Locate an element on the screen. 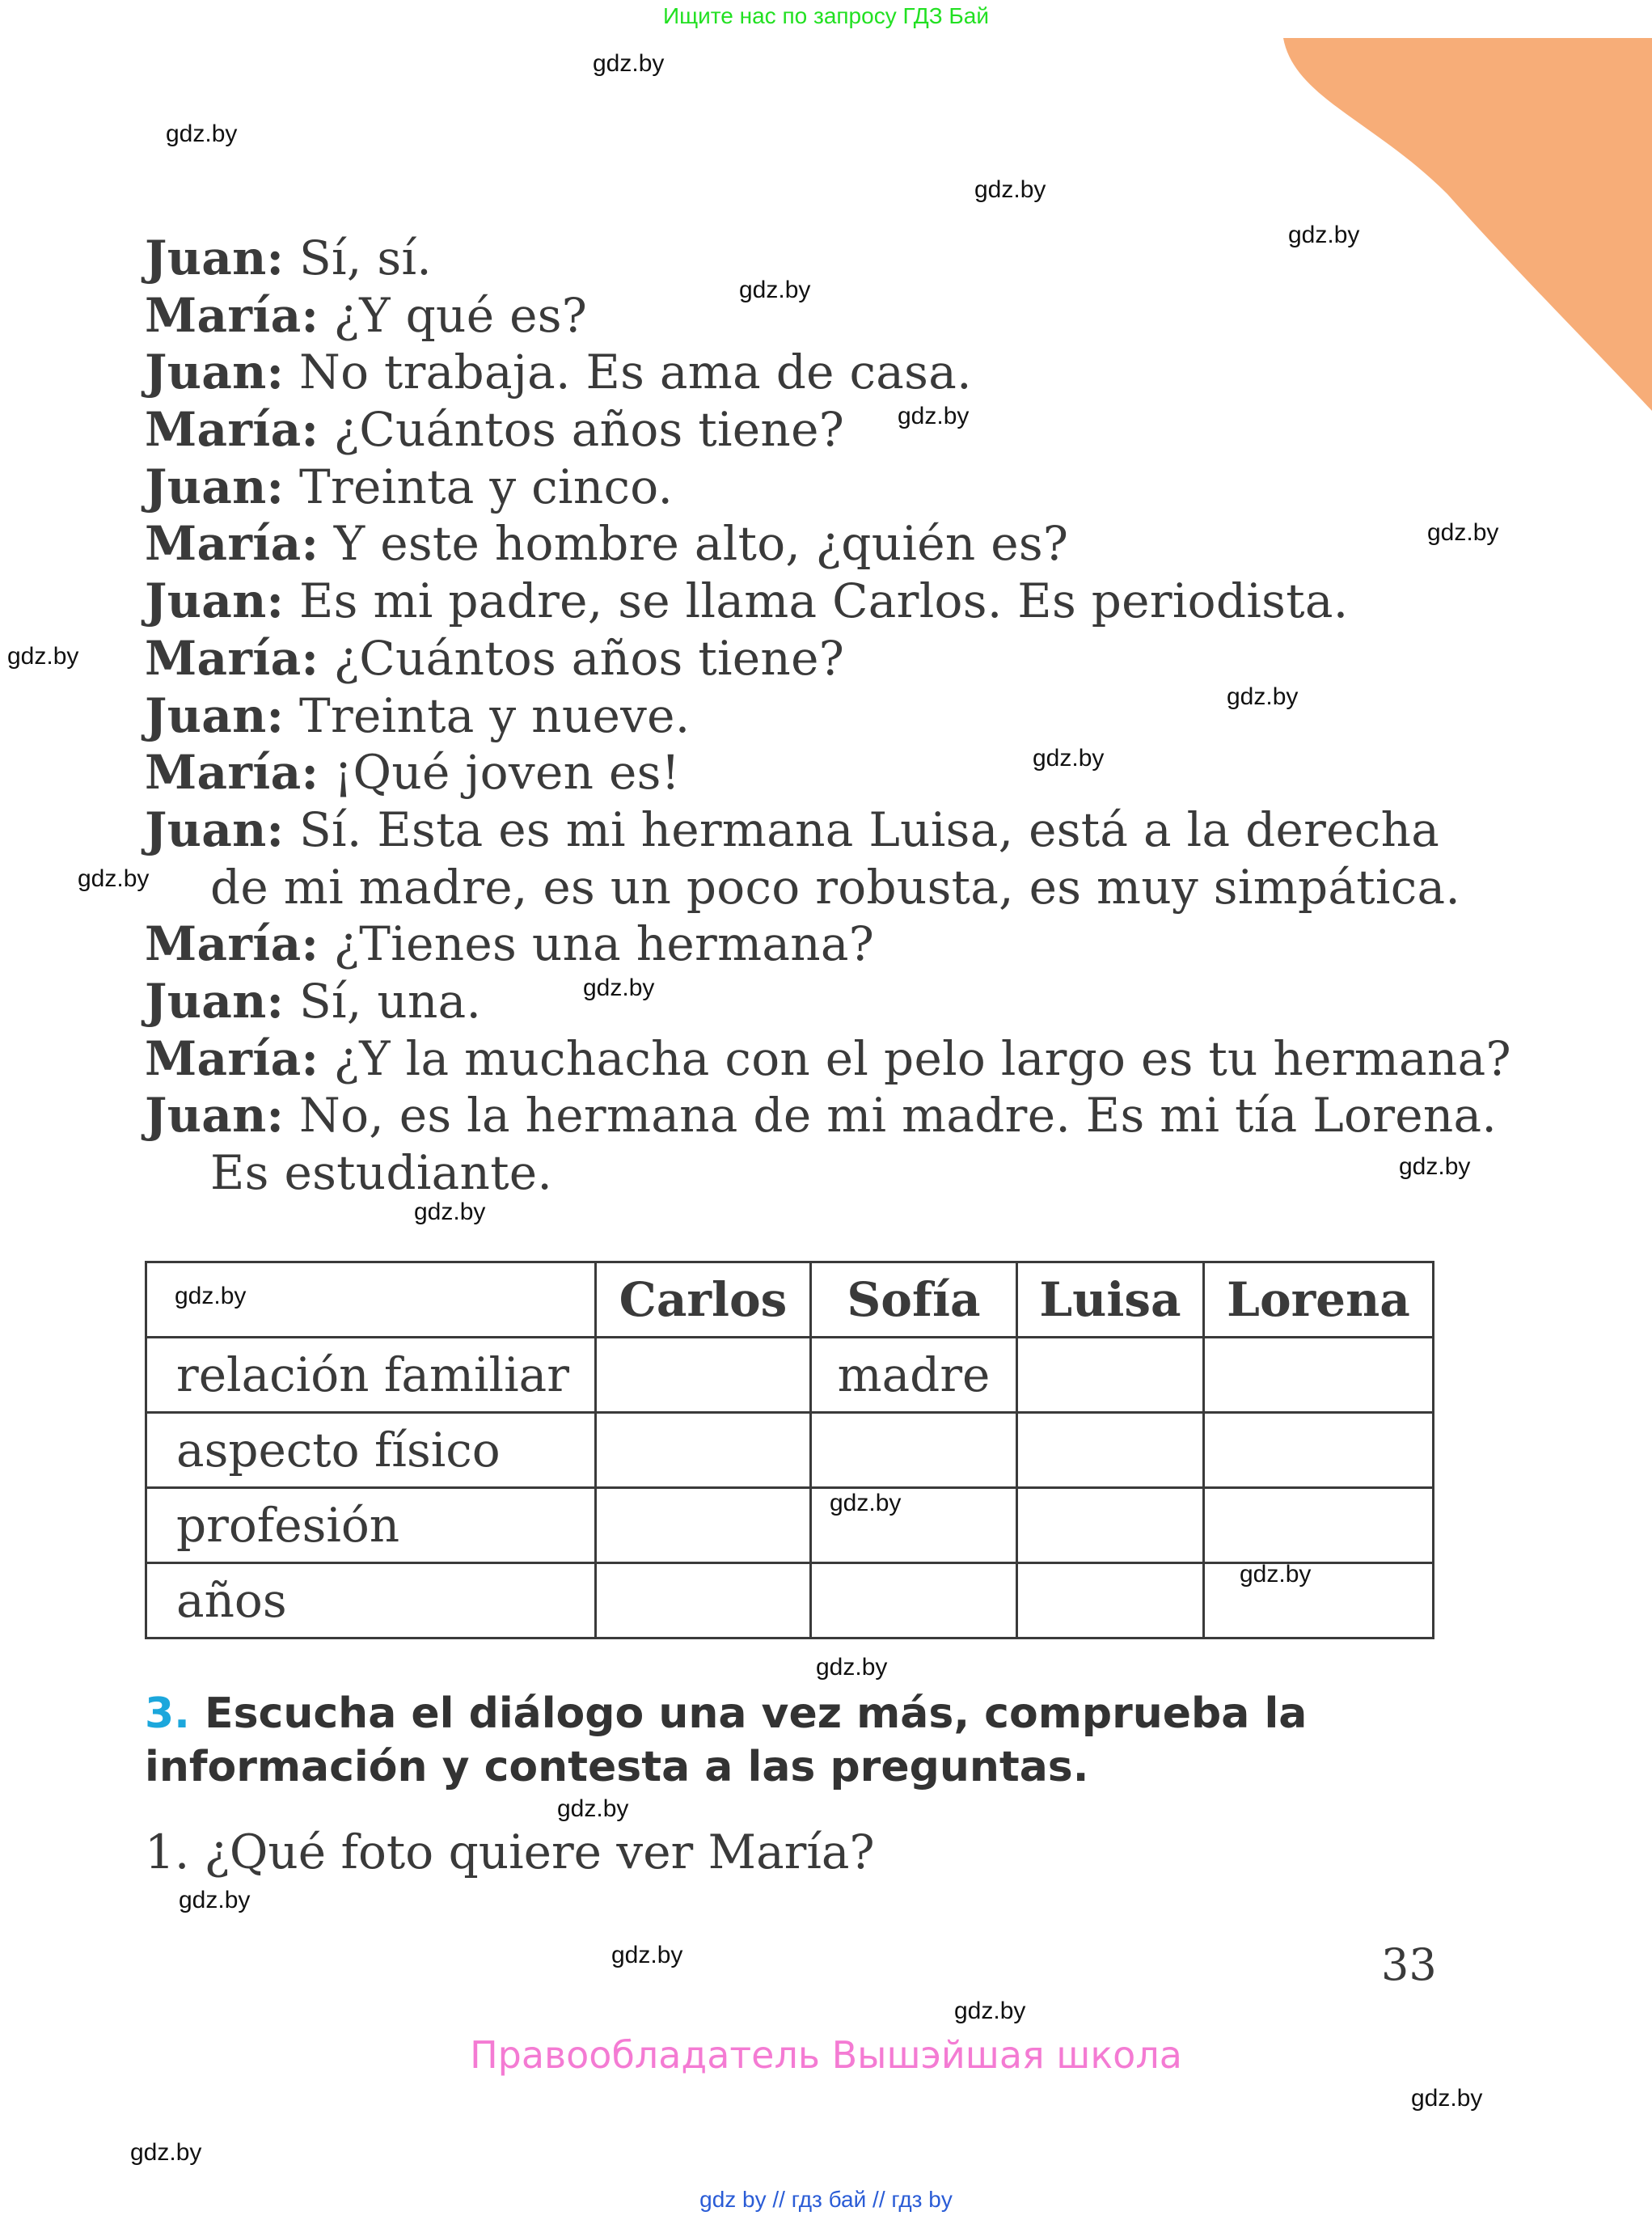 The height and width of the screenshot is (2224, 1652). footer-links: gdz by // гдз бай // гдз by is located at coordinates (826, 2199).